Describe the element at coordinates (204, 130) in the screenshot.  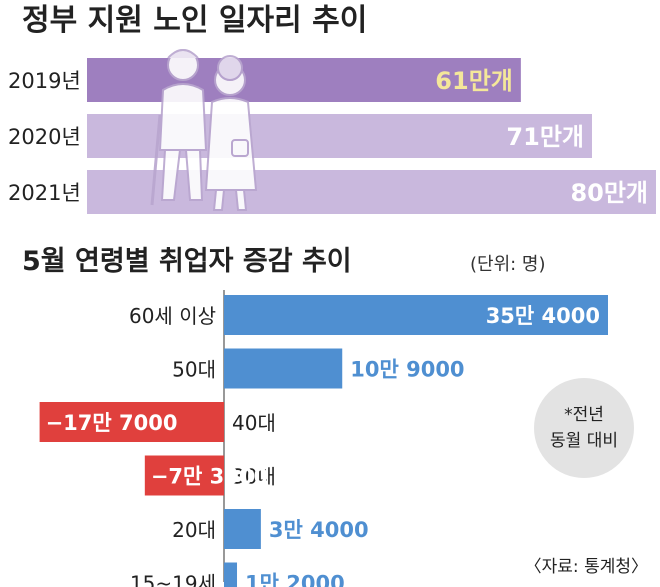
I see `elderly-couple-illustration` at that location.